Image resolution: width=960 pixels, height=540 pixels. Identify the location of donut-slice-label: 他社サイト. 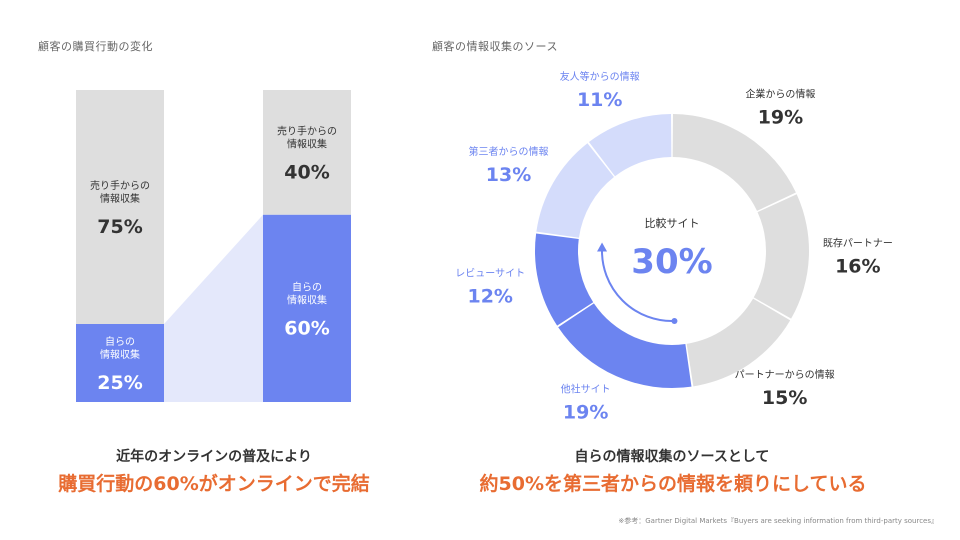
(586, 388).